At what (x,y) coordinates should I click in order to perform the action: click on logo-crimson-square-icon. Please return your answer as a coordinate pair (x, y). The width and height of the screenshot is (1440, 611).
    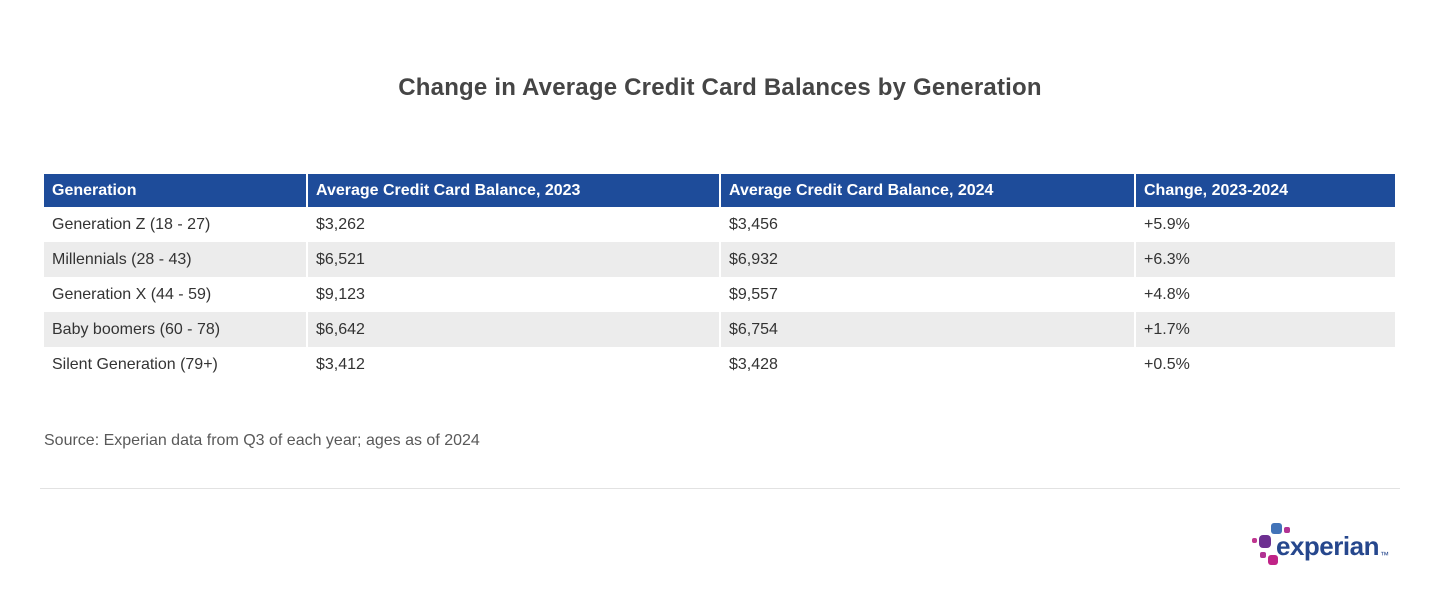
    Looking at the image, I should click on (1273, 560).